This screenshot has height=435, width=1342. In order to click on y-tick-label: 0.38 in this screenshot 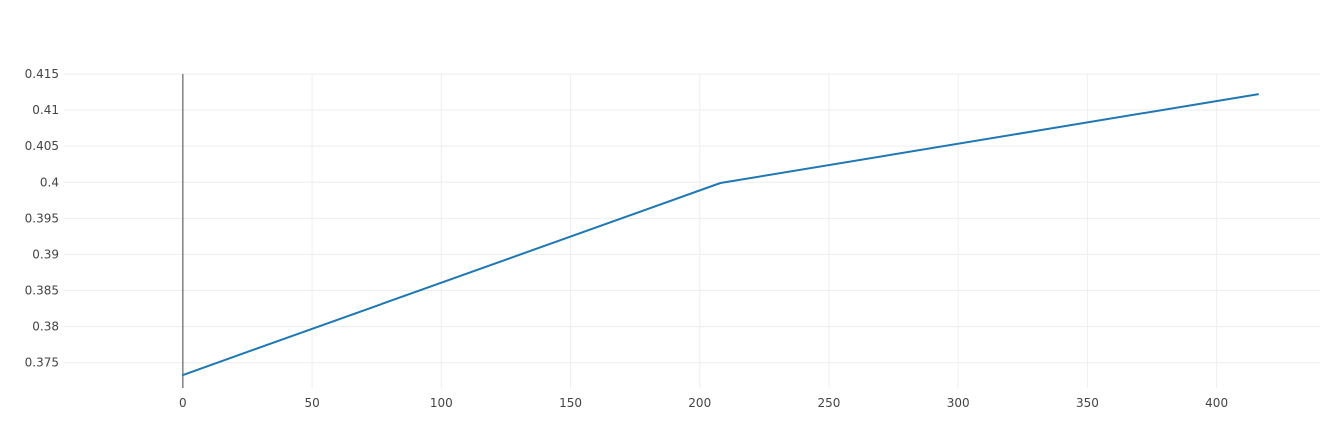, I will do `click(45, 327)`.